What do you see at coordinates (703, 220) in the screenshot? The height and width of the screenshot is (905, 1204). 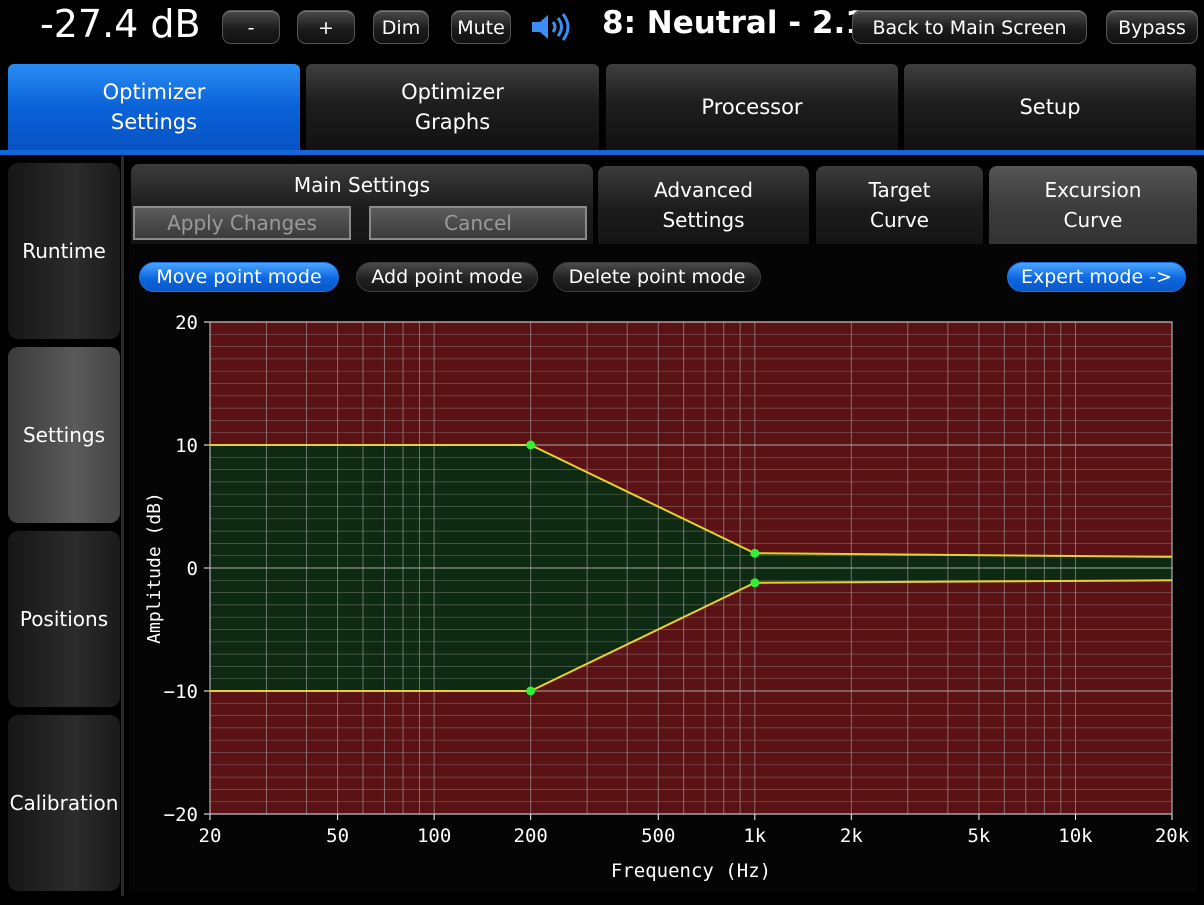 I see `subtab-label-line2: Settings` at bounding box center [703, 220].